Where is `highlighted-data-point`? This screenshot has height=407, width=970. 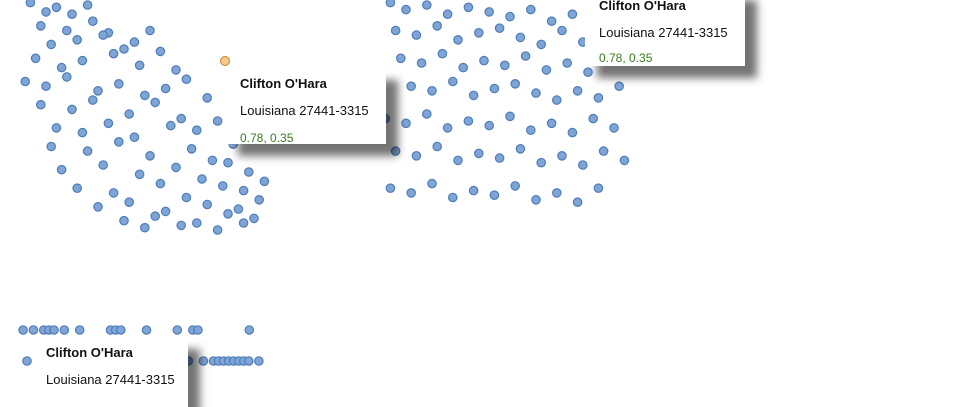 highlighted-data-point is located at coordinates (225, 61).